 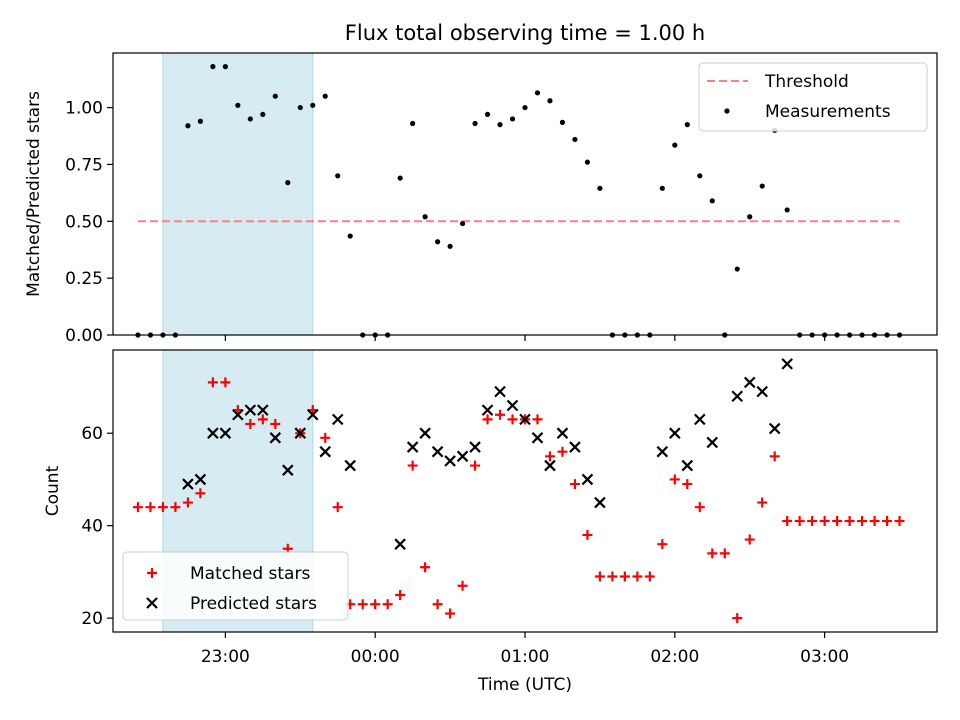 What do you see at coordinates (84, 109) in the screenshot?
I see `top-y-tick-label-4: 1.00` at bounding box center [84, 109].